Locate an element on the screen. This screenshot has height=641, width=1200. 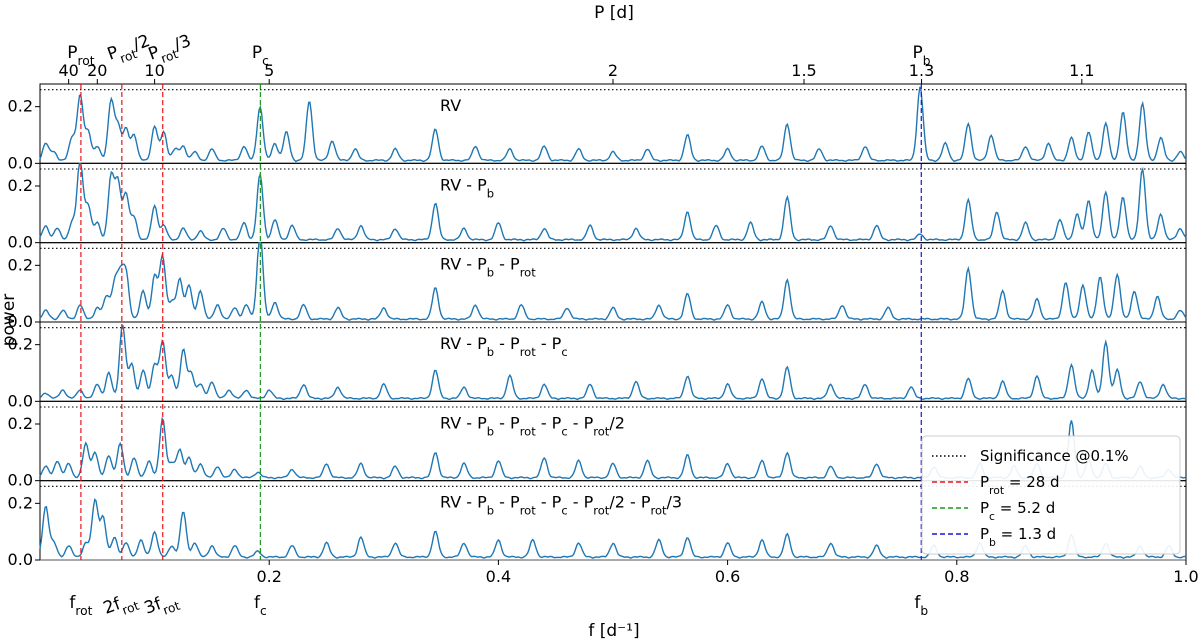
bottom-frequency-axis: 0.2 0.4 0.6 0.8 1.0 frot 2frot 3frot fc fb is located at coordinates (634, 591).